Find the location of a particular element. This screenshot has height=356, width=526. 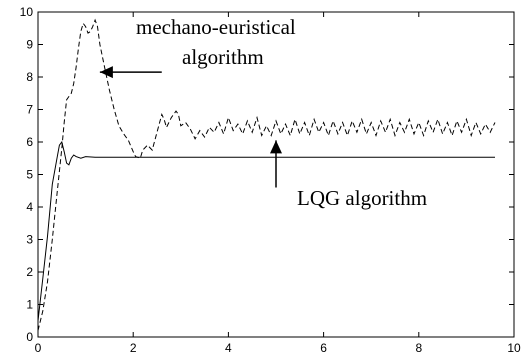

y-tick-label: 8 is located at coordinates (29, 77).